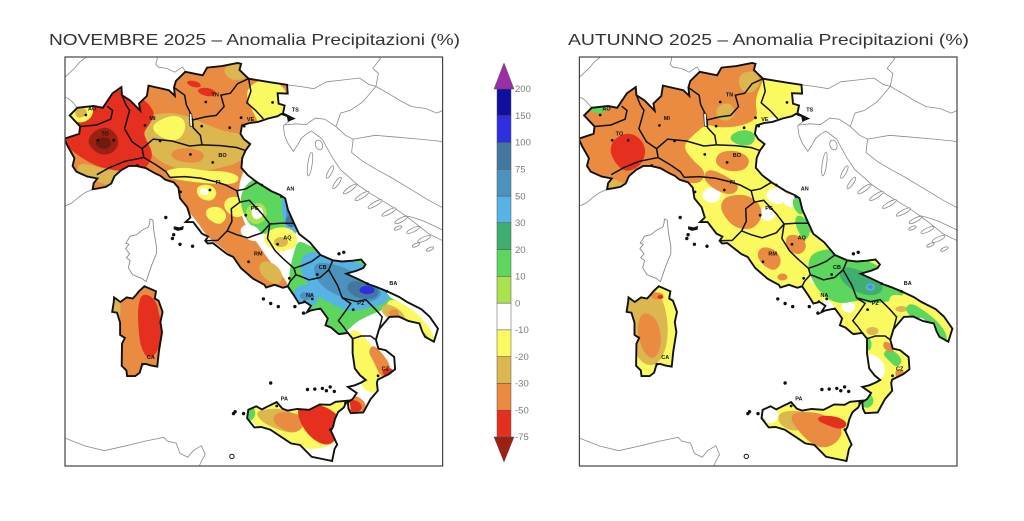 The width and height of the screenshot is (1024, 521). I want to click on svg-text: 50, so click(520, 196).